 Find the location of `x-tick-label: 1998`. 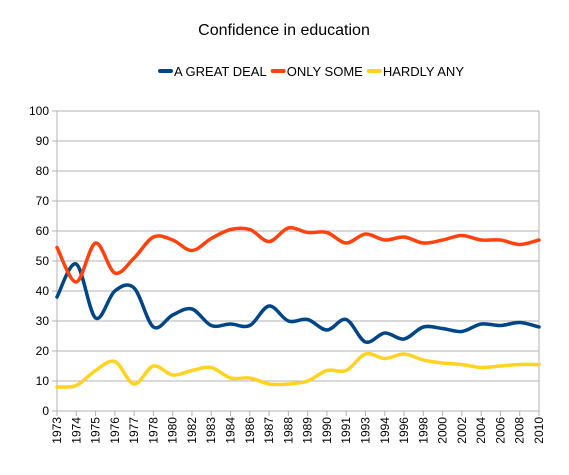

x-tick-label: 1998 is located at coordinates (423, 430).